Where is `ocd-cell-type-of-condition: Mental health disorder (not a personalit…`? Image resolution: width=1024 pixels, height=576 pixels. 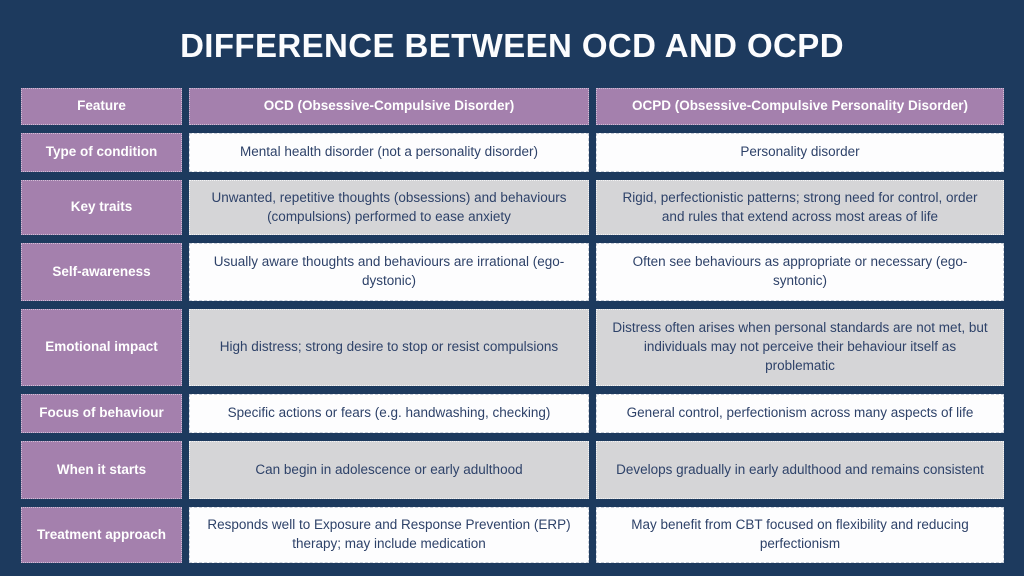 ocd-cell-type-of-condition: Mental health disorder (not a personalit… is located at coordinates (389, 152).